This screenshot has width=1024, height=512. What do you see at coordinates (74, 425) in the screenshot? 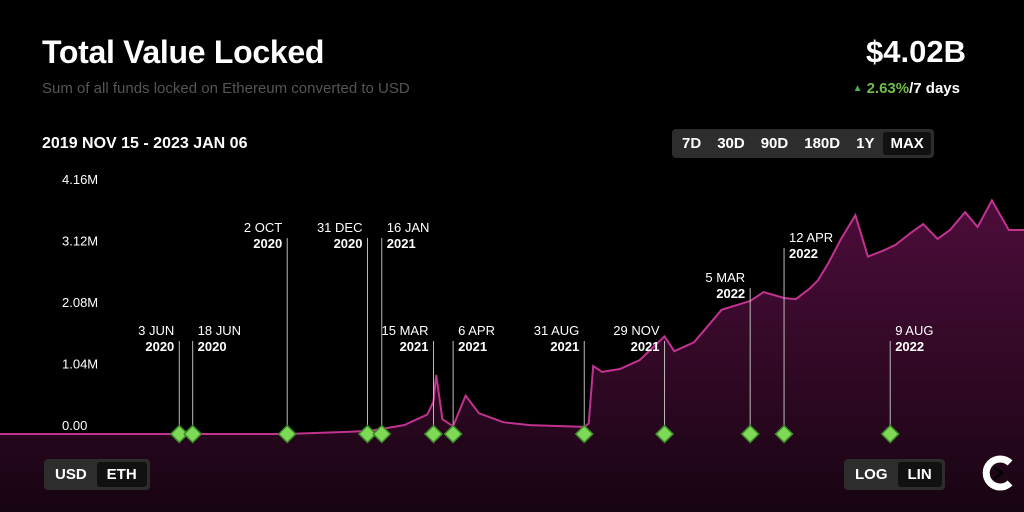
I see `y-tick-label: 0.00` at bounding box center [74, 425].